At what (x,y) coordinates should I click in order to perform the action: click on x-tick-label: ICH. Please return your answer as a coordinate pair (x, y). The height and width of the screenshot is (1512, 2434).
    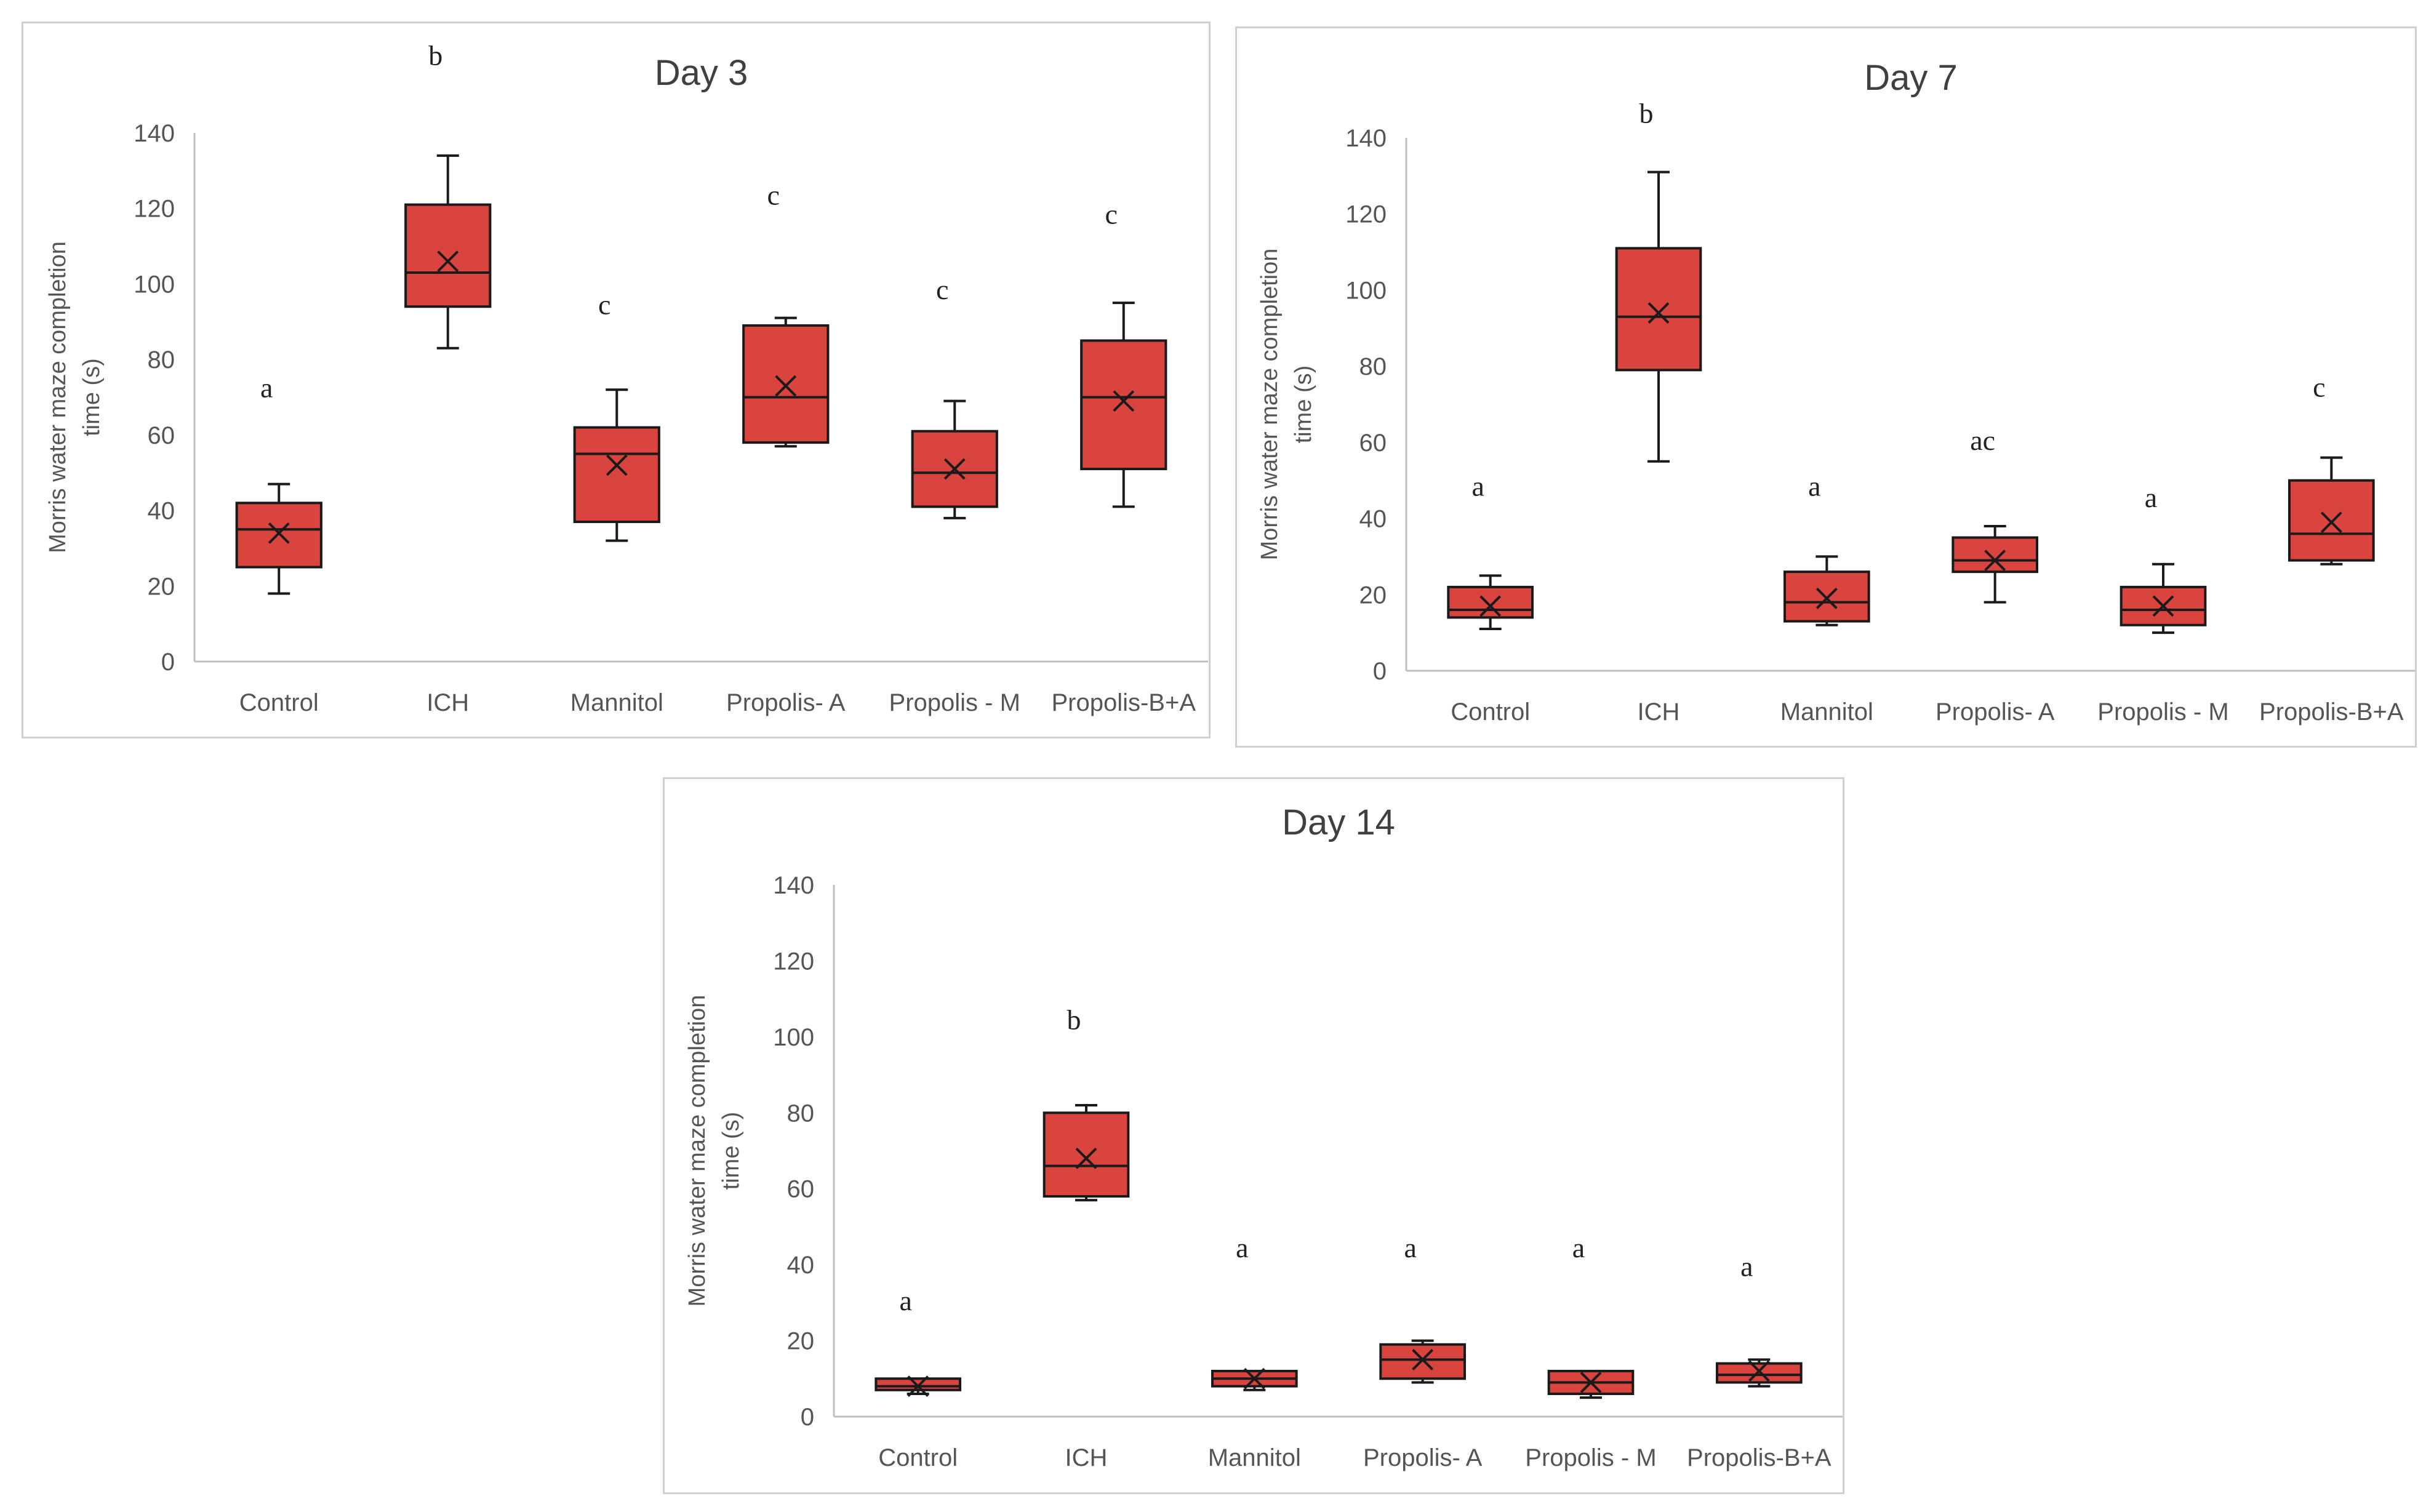
    Looking at the image, I should click on (1086, 1457).